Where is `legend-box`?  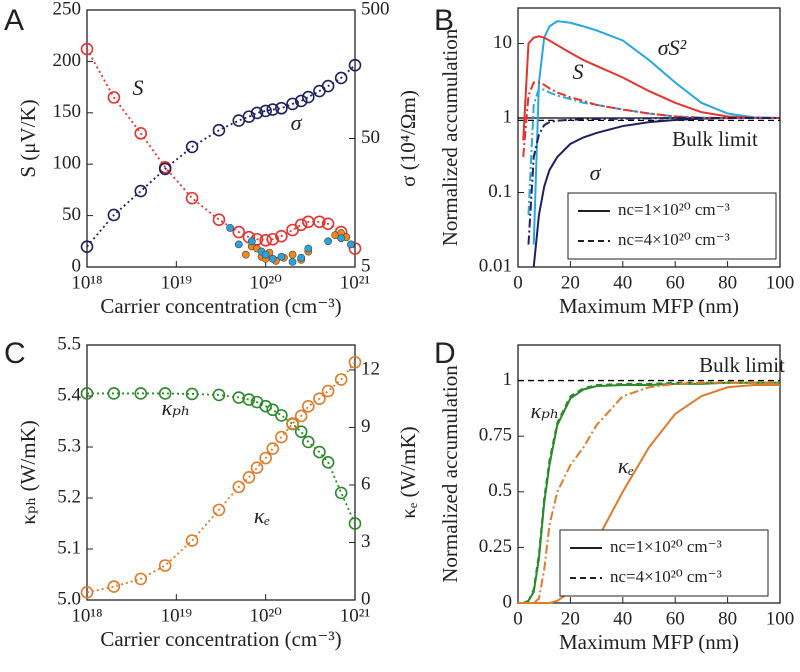 legend-box is located at coordinates (664, 563).